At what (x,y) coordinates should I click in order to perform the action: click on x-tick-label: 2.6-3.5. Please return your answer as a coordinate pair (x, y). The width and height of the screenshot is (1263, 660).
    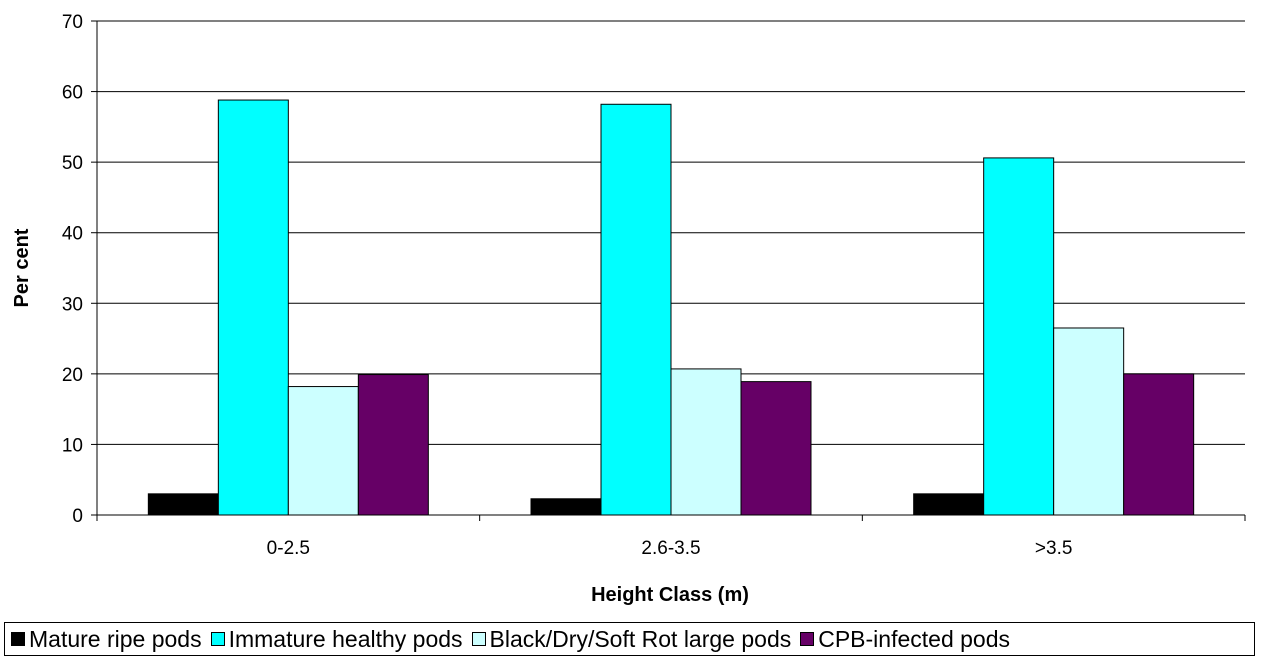
    Looking at the image, I should click on (670, 548).